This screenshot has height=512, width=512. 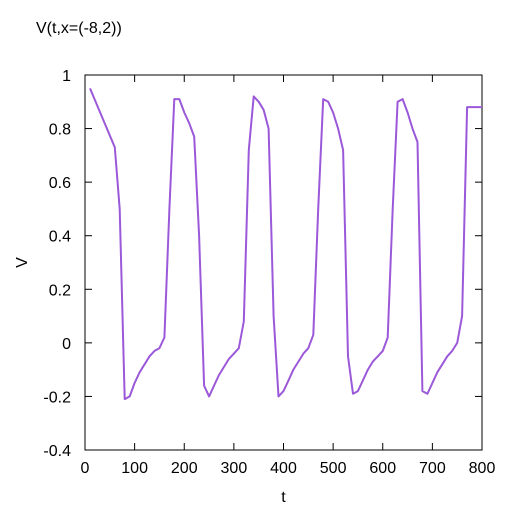 What do you see at coordinates (432, 468) in the screenshot?
I see `x-tick-label: 700` at bounding box center [432, 468].